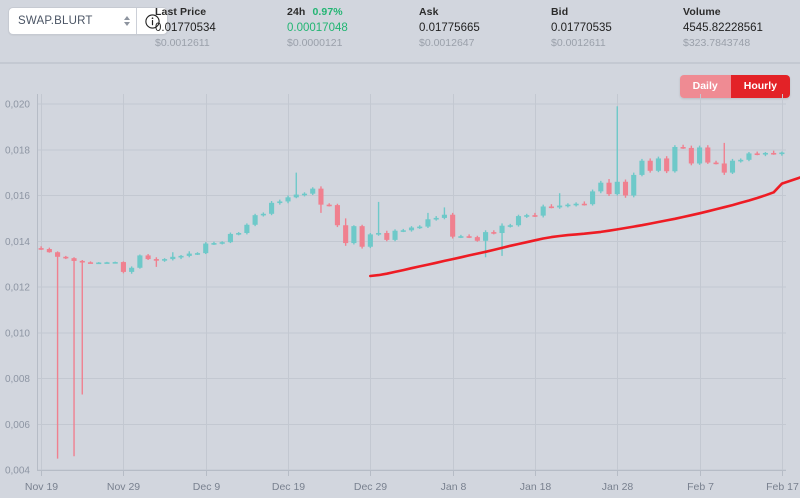 The height and width of the screenshot is (498, 800). I want to click on x-axis-tick-label: Dec 9, so click(207, 487).